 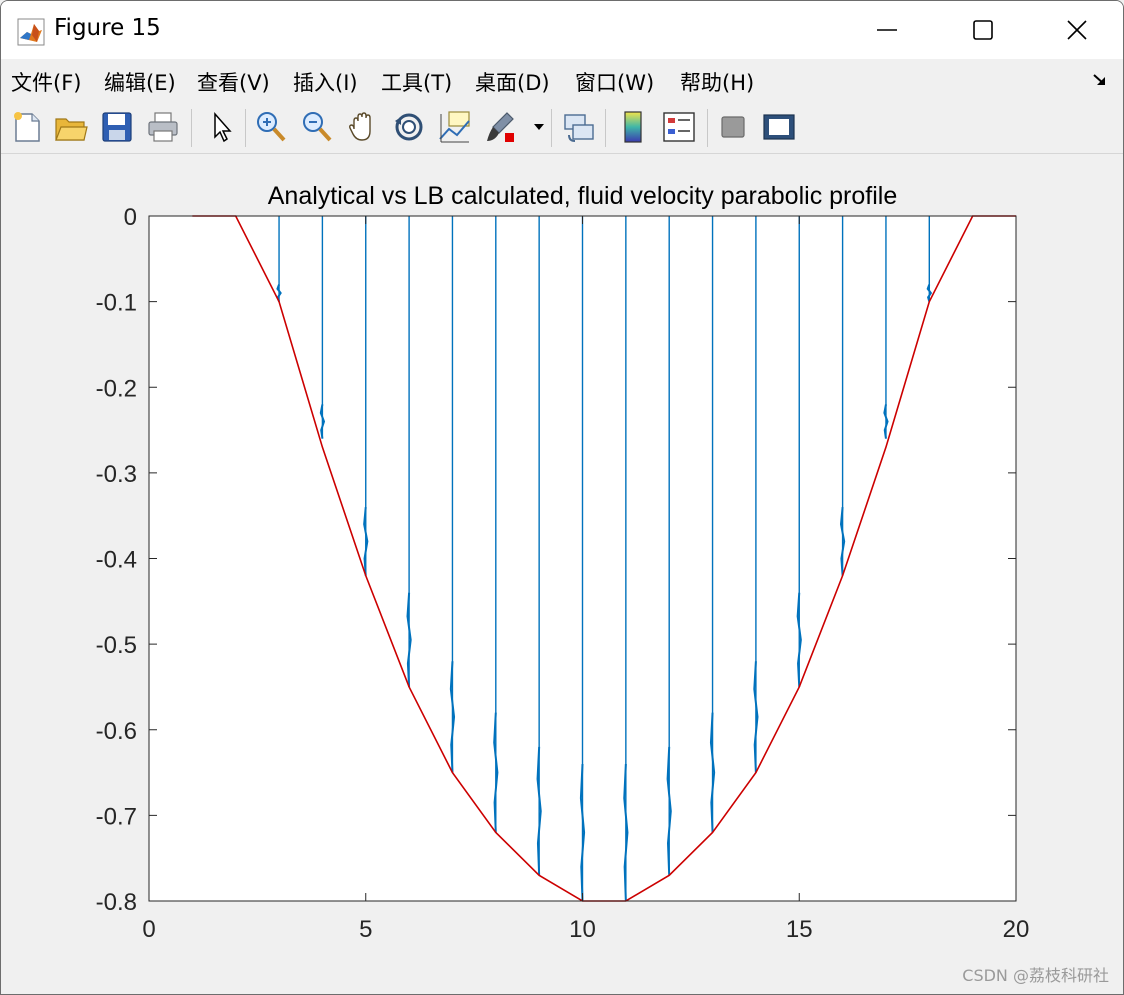 I want to click on y-tick-label: -0.4, so click(x=116, y=560).